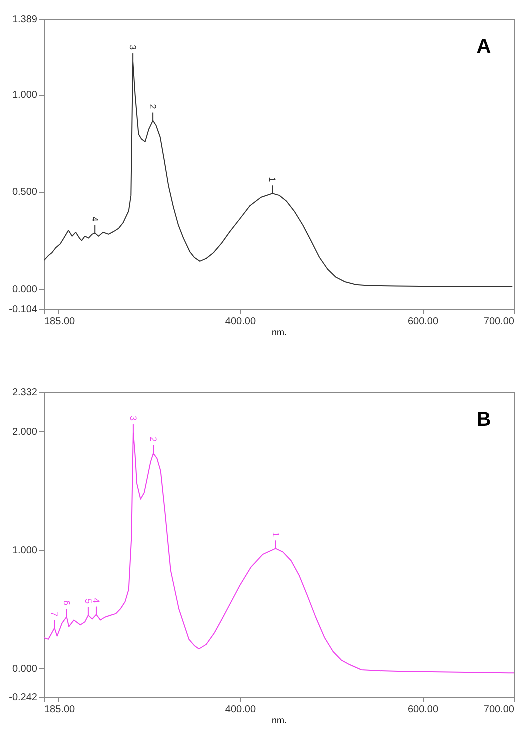 The image size is (524, 748). Describe the element at coordinates (23, 310) in the screenshot. I see `y-tick-label: -0.104` at that location.